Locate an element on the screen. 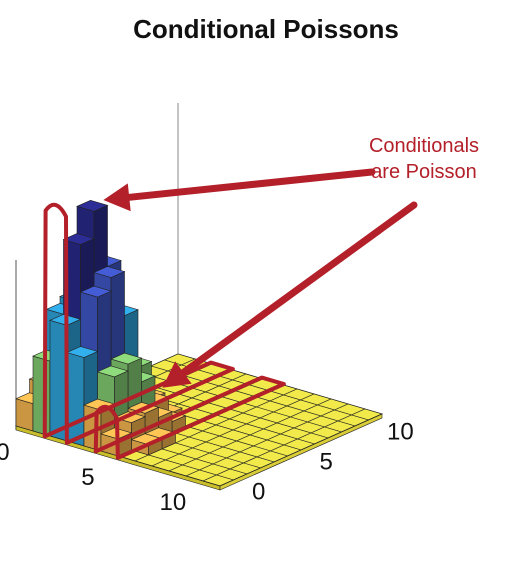 The width and height of the screenshot is (532, 563). y-tick-label: 0 is located at coordinates (258, 492).